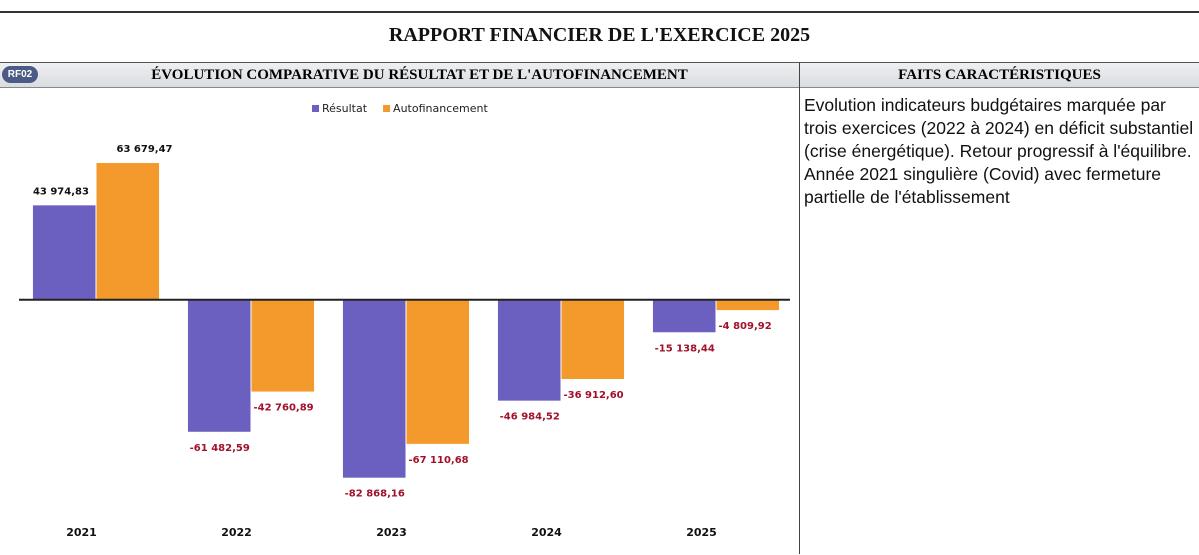  What do you see at coordinates (284, 408) in the screenshot?
I see `data-label: -42 760,89` at bounding box center [284, 408].